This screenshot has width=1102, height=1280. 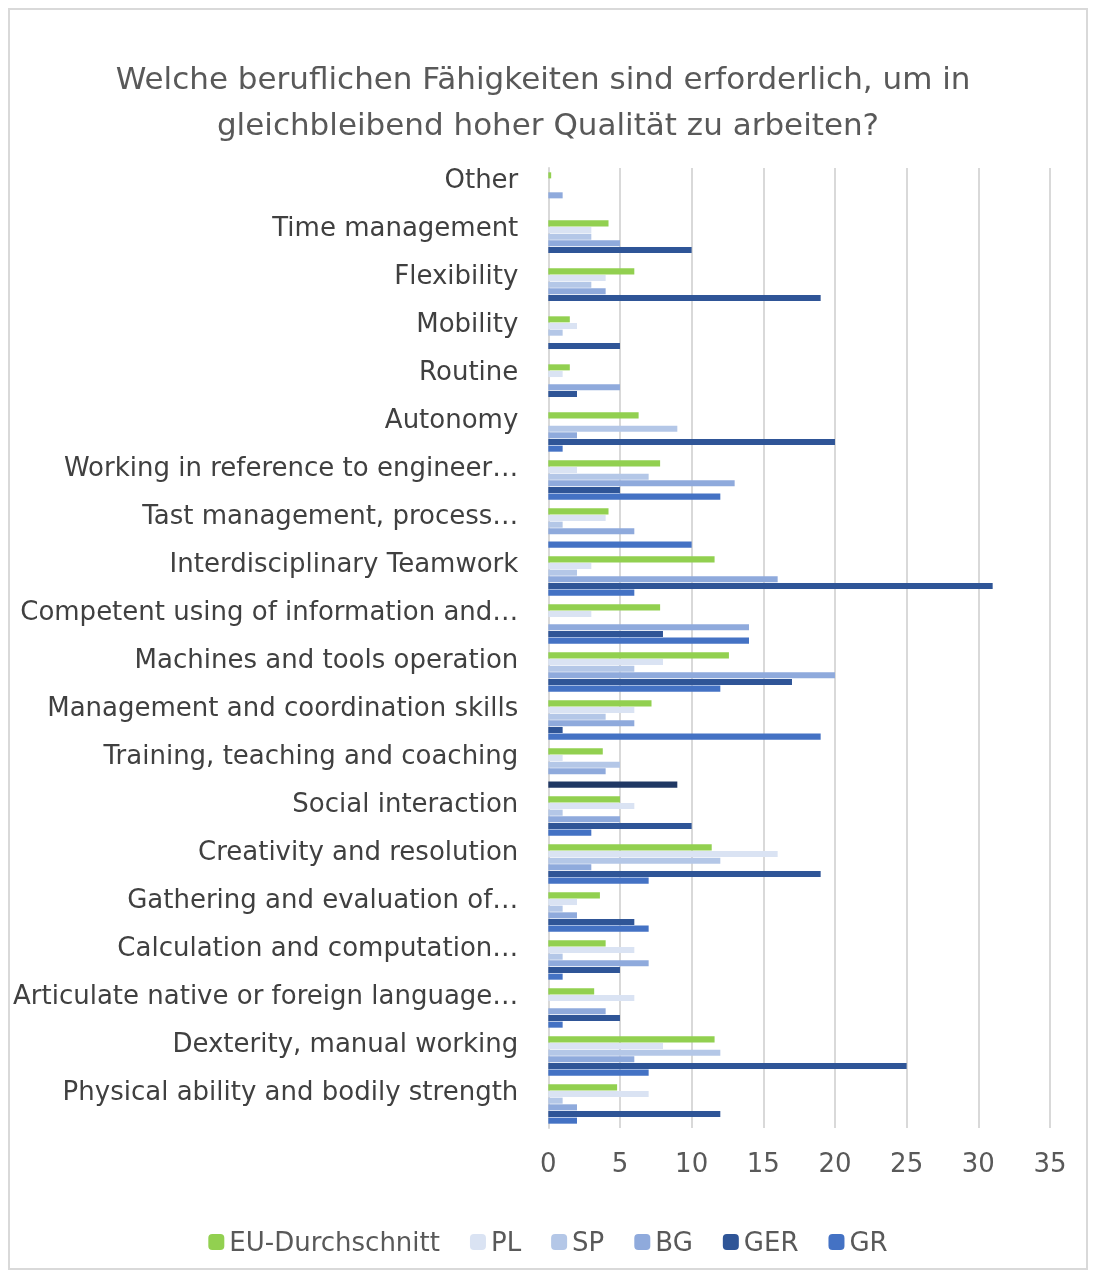 What do you see at coordinates (405, 803) in the screenshot?
I see `y-tick-label: Social interaction` at bounding box center [405, 803].